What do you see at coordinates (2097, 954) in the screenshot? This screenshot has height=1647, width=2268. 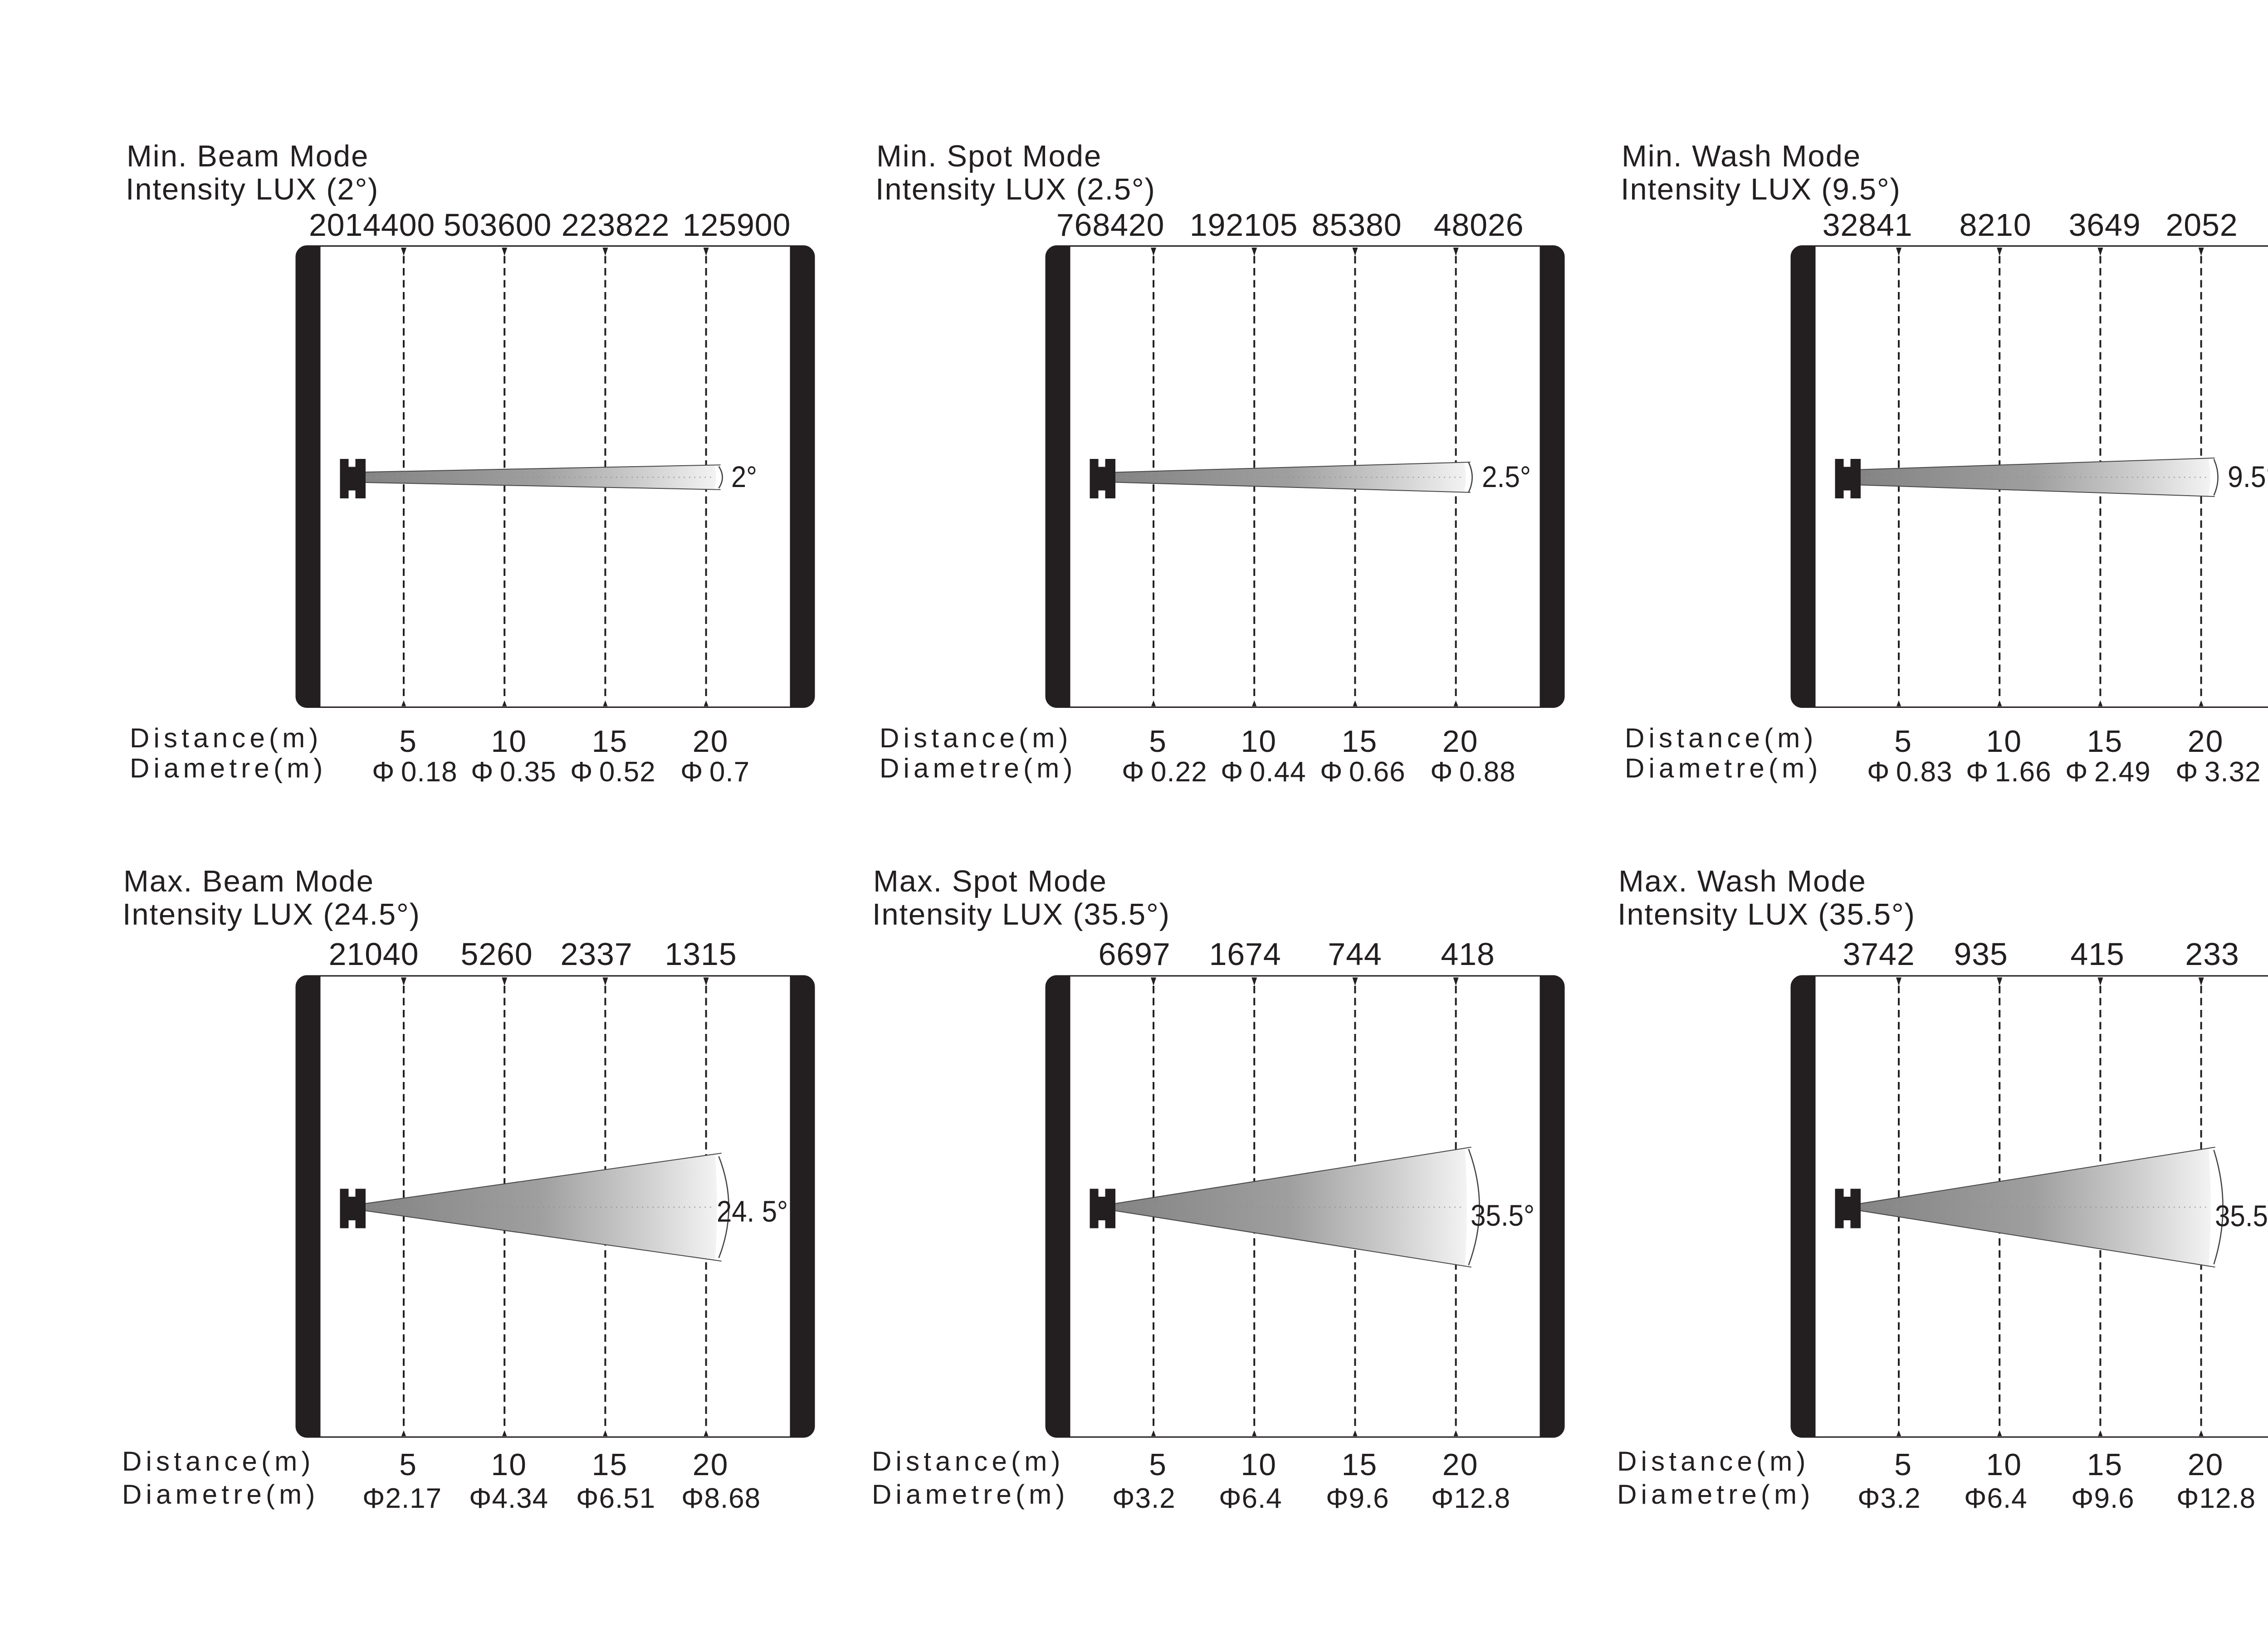 I see `svg-text: 415` at bounding box center [2097, 954].